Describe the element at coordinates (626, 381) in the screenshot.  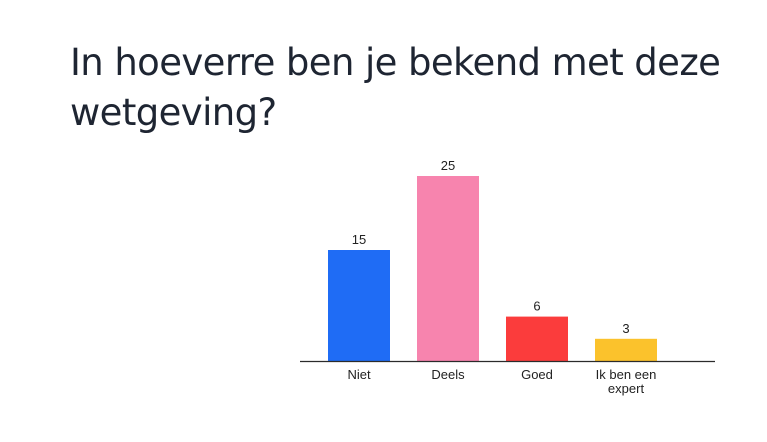
I see `category-label: Ik ben een expert` at that location.